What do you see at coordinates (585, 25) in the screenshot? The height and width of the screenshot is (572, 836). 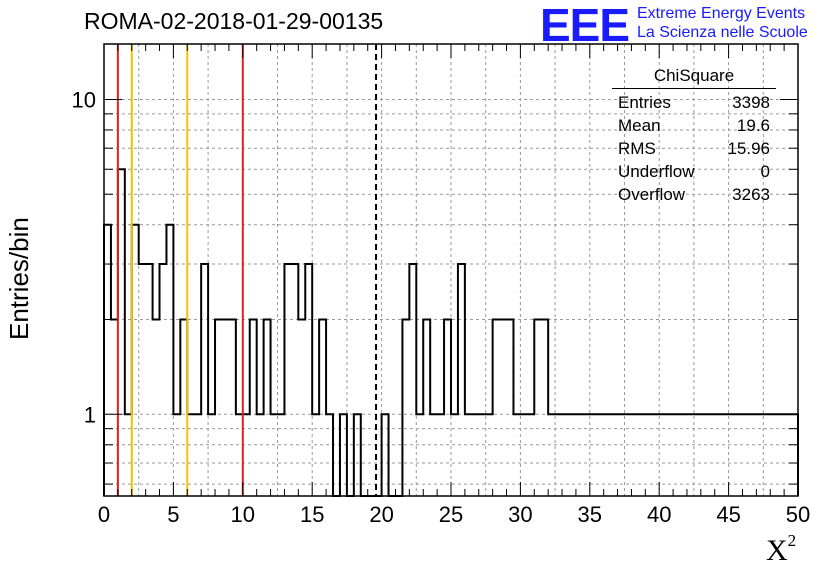 I see `eee-logo: EEE` at bounding box center [585, 25].